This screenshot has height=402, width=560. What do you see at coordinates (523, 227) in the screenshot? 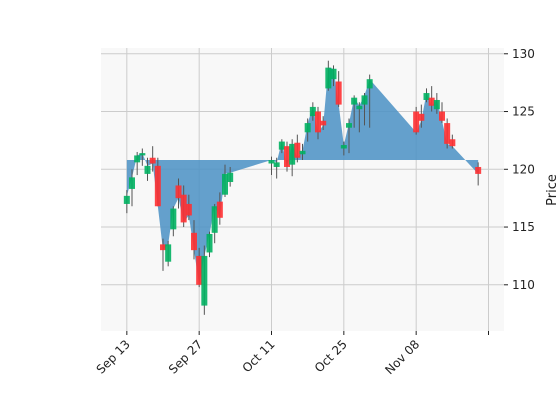
I see `y-tick-label: 115` at bounding box center [523, 227].